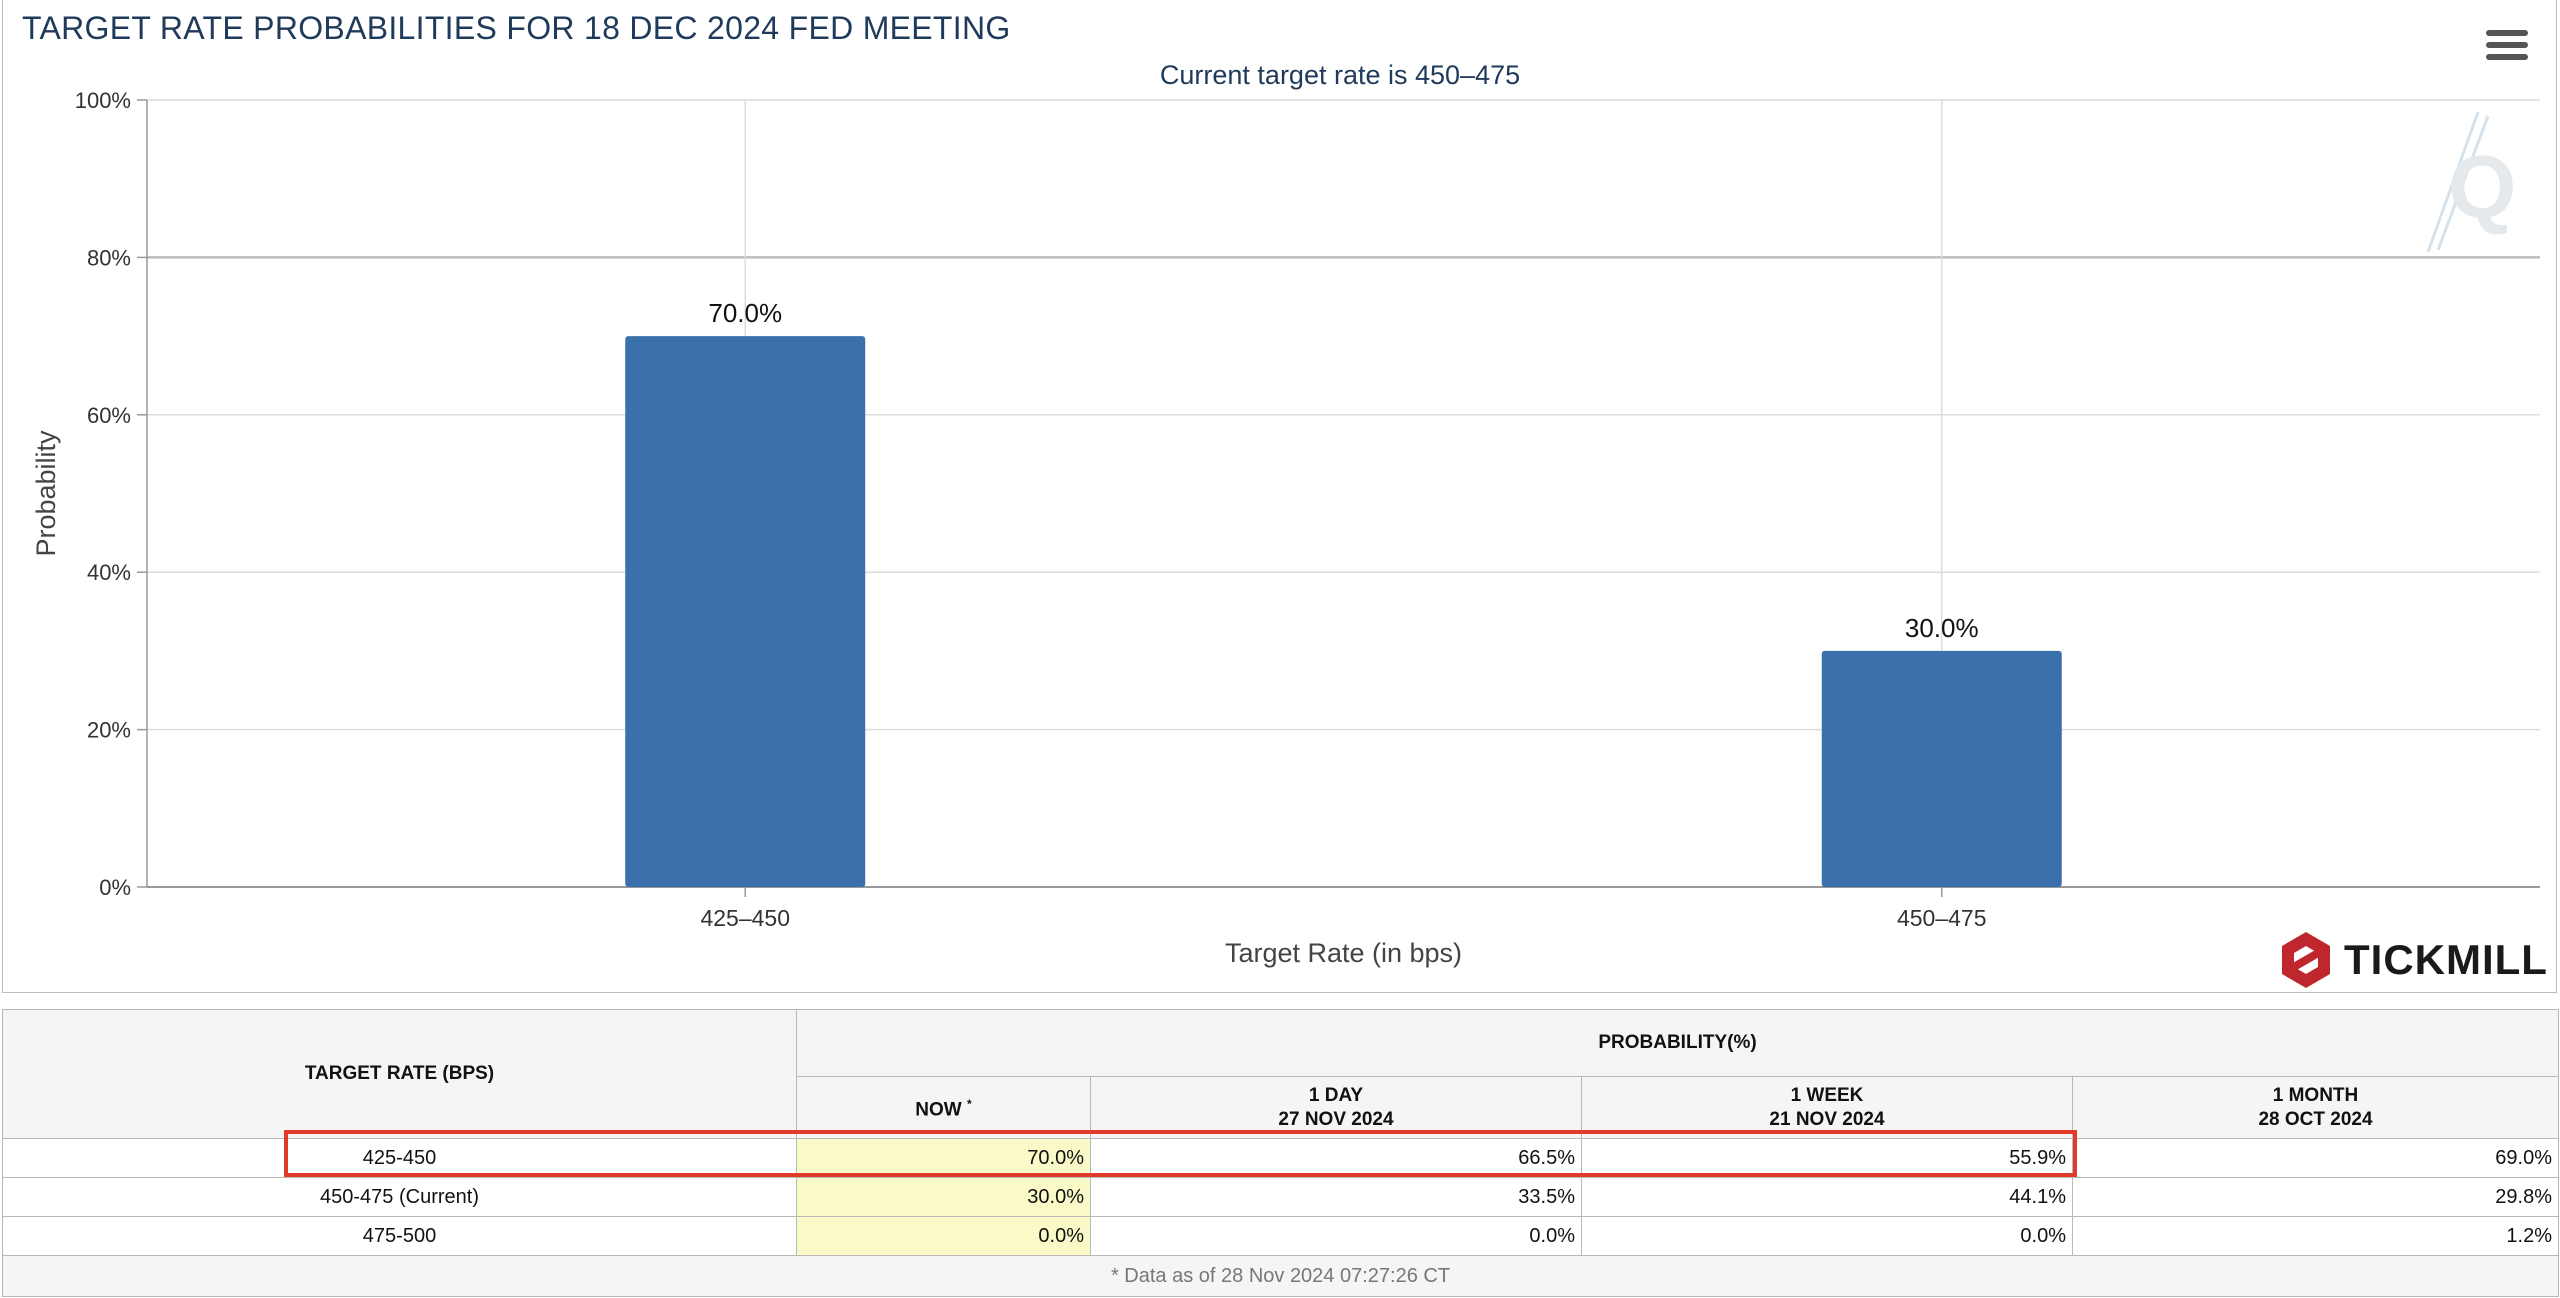  What do you see at coordinates (2306, 960) in the screenshot?
I see `tickmill-logo-icon` at bounding box center [2306, 960].